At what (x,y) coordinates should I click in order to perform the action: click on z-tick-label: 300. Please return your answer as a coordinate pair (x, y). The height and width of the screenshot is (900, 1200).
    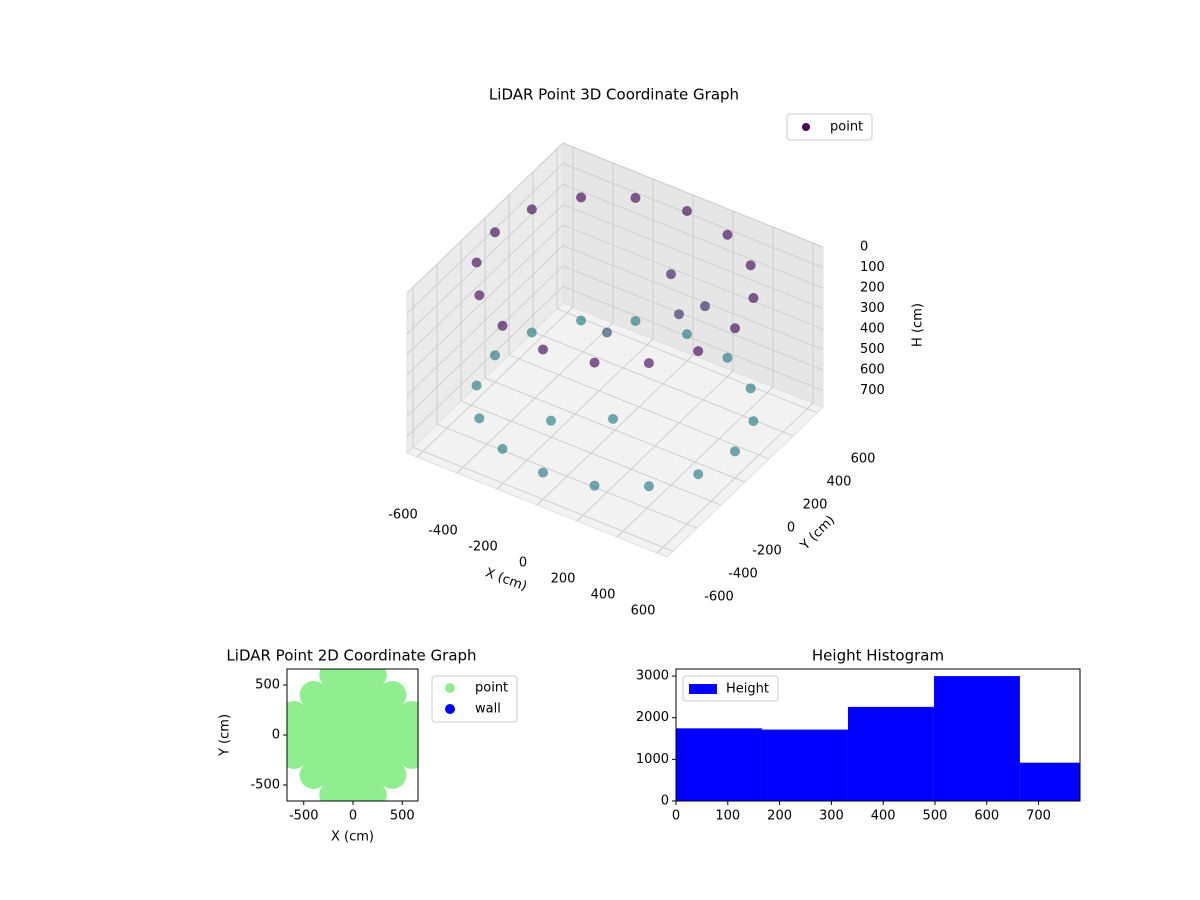
    Looking at the image, I should click on (872, 308).